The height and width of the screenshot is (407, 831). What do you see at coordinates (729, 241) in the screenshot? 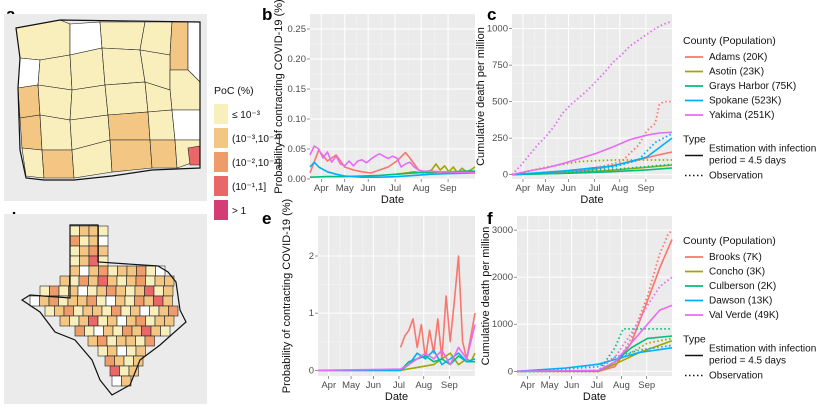
I see `legend-title: County (Population)` at bounding box center [729, 241].